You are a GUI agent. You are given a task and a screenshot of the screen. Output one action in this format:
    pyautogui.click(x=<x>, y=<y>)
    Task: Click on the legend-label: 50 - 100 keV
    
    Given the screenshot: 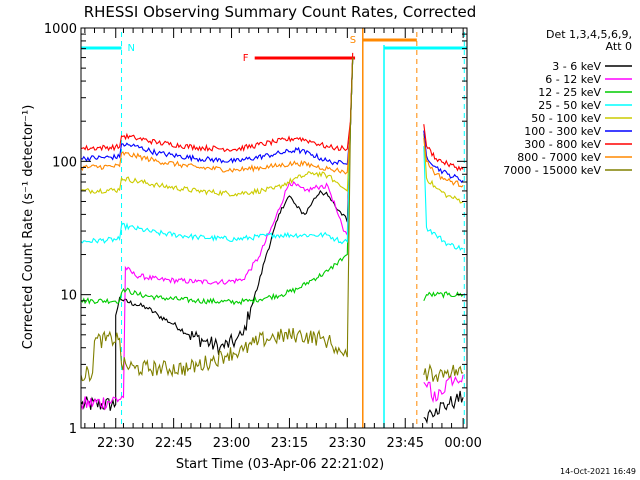 What is the action you would take?
    pyautogui.click(x=566, y=118)
    